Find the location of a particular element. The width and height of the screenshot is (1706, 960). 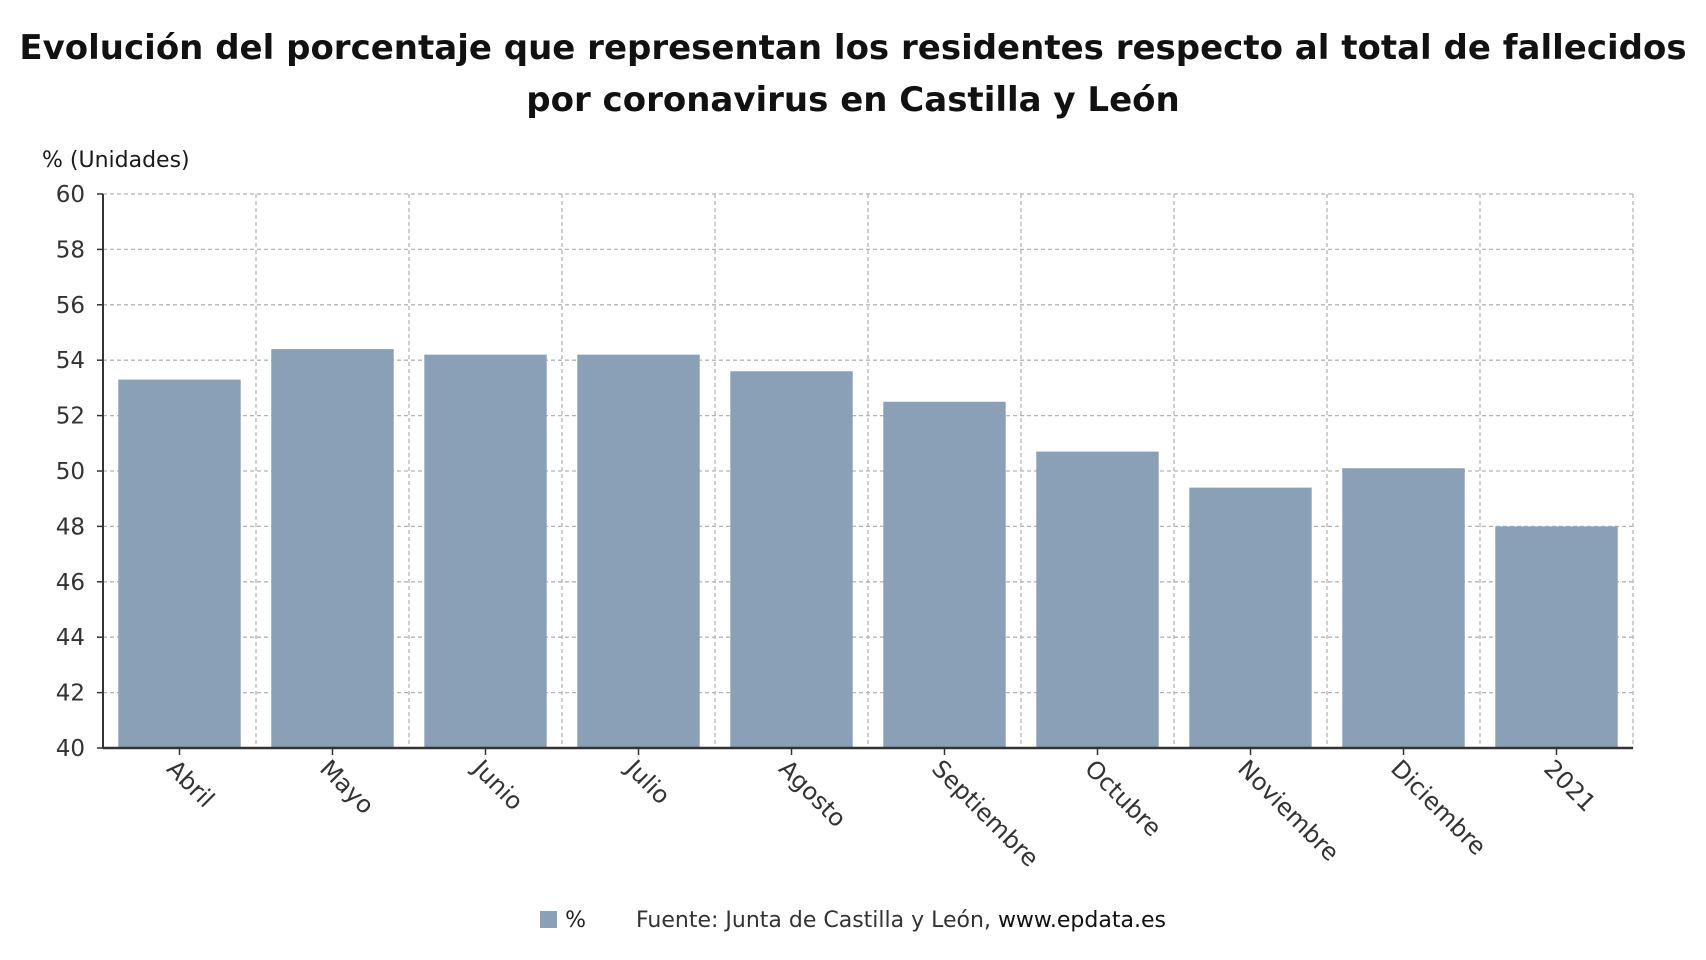

source-site-link: www.epdata.es is located at coordinates (1081, 920).